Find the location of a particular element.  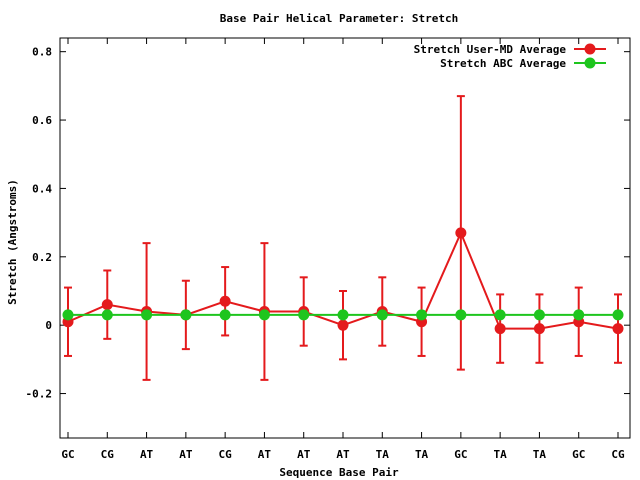

y-tick-label: 0.2 is located at coordinates (42, 257).